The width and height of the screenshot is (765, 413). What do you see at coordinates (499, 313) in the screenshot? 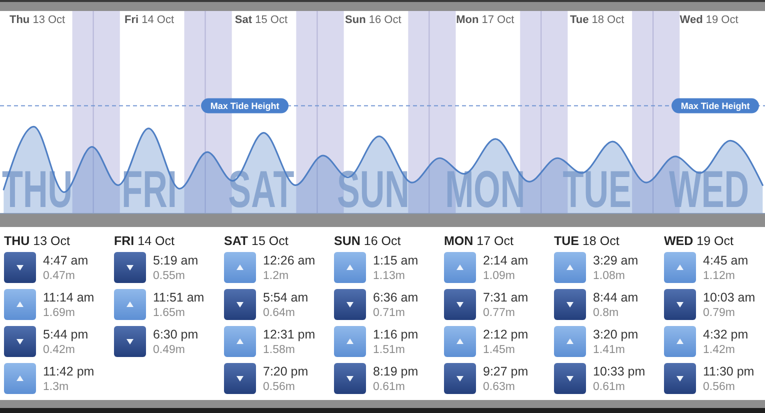
I see `data-label: 0.77m` at bounding box center [499, 313].